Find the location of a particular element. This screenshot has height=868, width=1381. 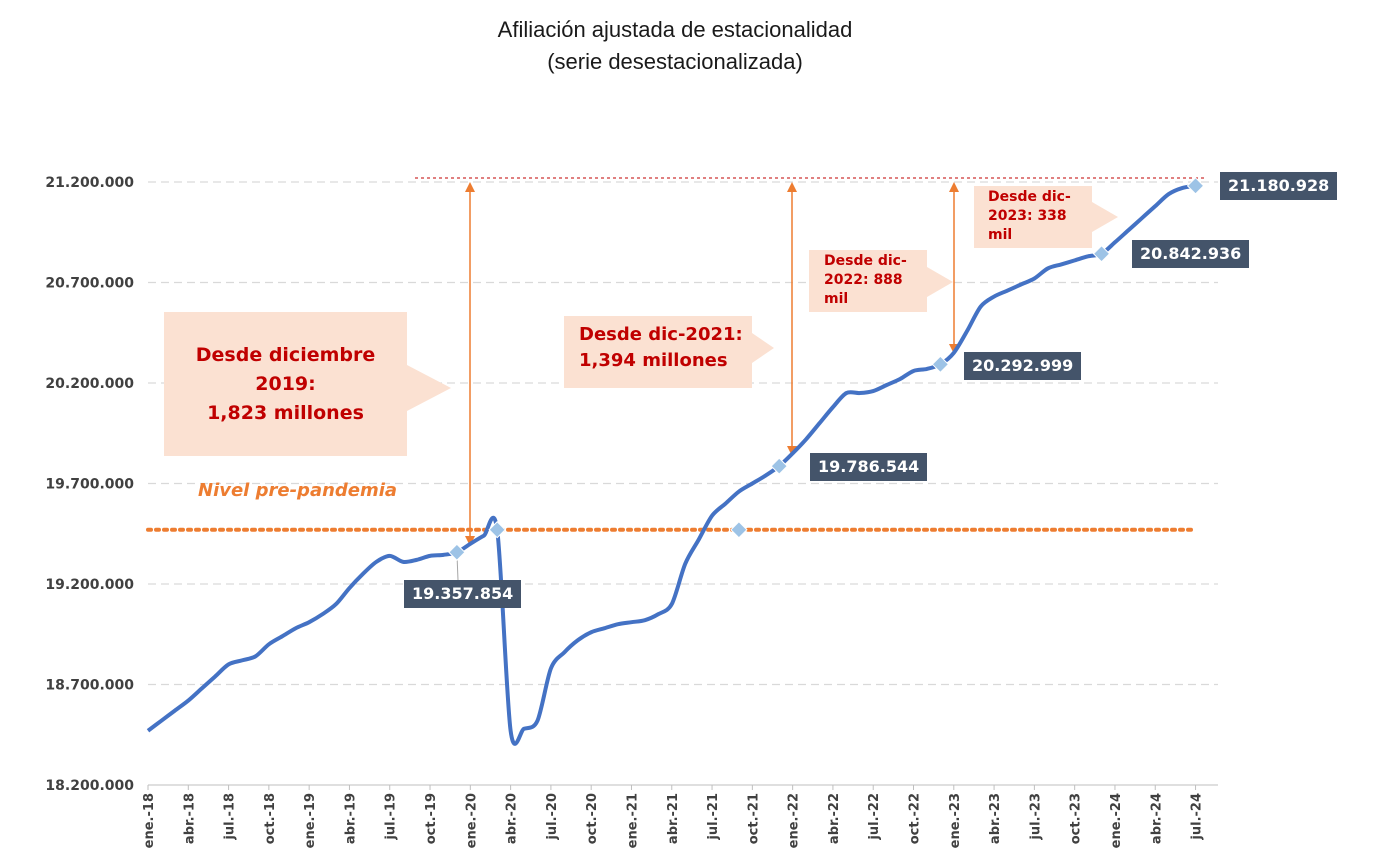

y-tick-label: 19.200.000 is located at coordinates (89, 585).